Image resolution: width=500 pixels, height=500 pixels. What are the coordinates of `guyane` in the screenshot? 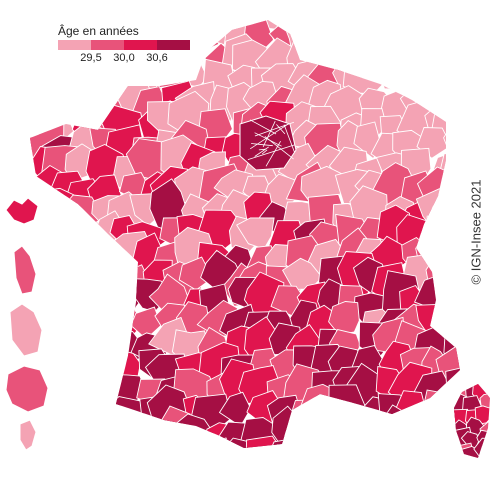 It's located at (26, 330).